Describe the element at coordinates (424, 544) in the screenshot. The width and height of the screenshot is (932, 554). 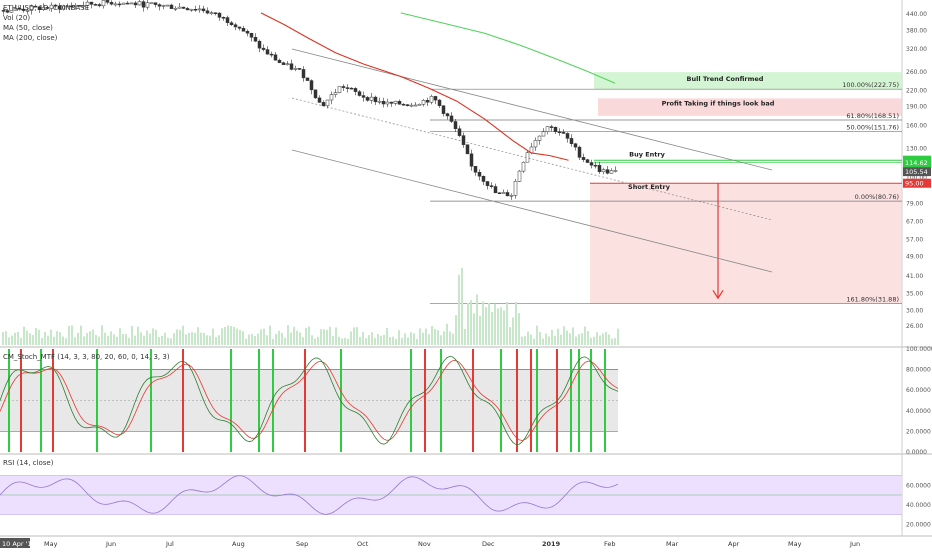
I see `x-tick-label: Nov` at that location.